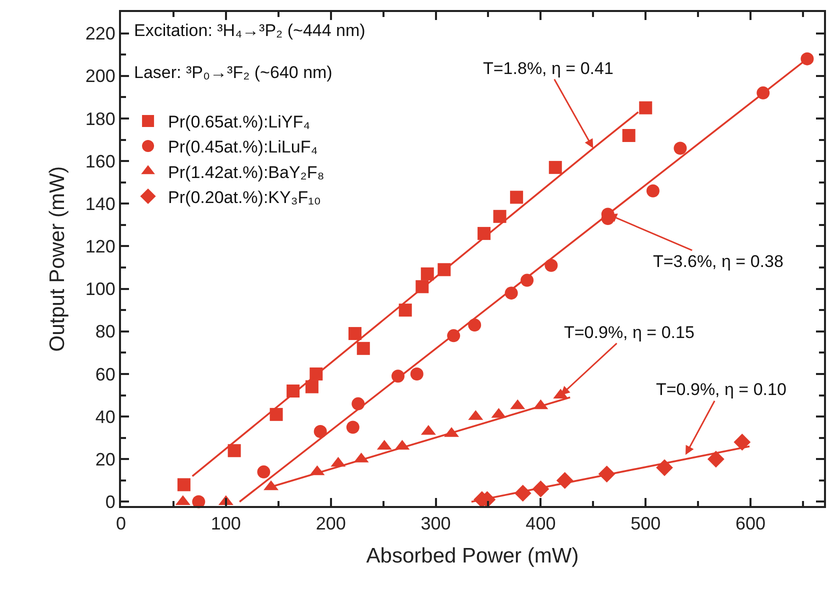 The width and height of the screenshot is (832, 601). I want to click on annotation: T=1.8%, η = 0.41, so click(548, 68).